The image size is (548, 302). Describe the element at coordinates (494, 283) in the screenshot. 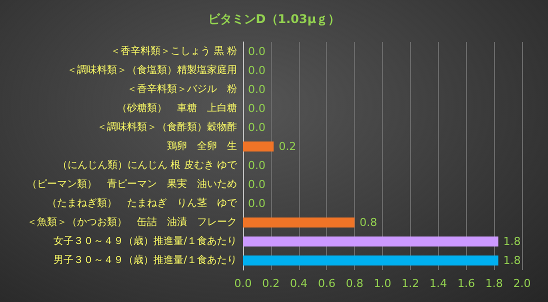

I see `x-tick-label: 1.8` at that location.